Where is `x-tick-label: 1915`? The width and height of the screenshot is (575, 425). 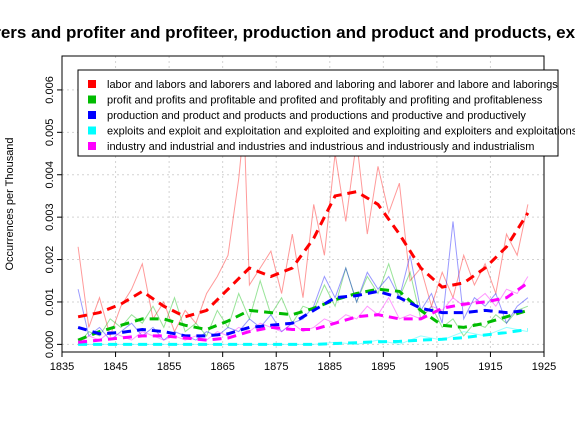 x-tick-label: 1915 is located at coordinates (490, 367).